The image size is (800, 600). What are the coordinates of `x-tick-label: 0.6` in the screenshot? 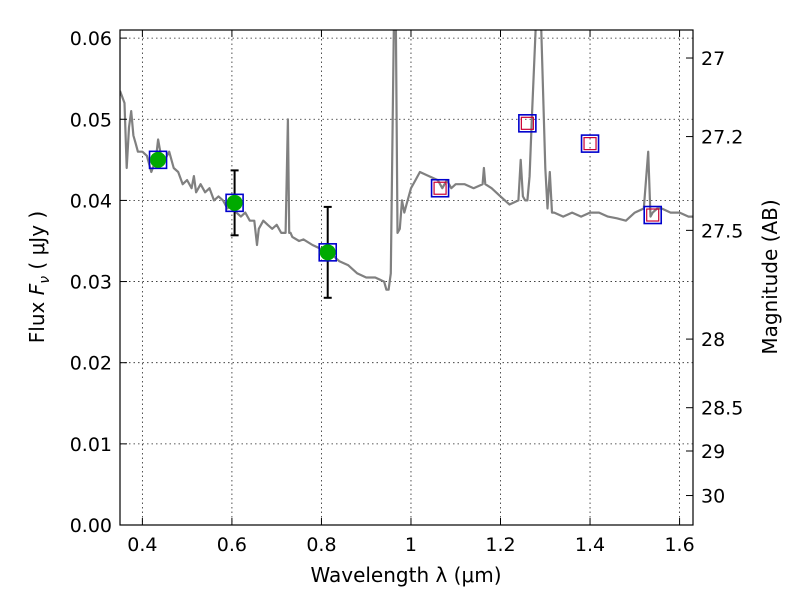 It's located at (232, 545).